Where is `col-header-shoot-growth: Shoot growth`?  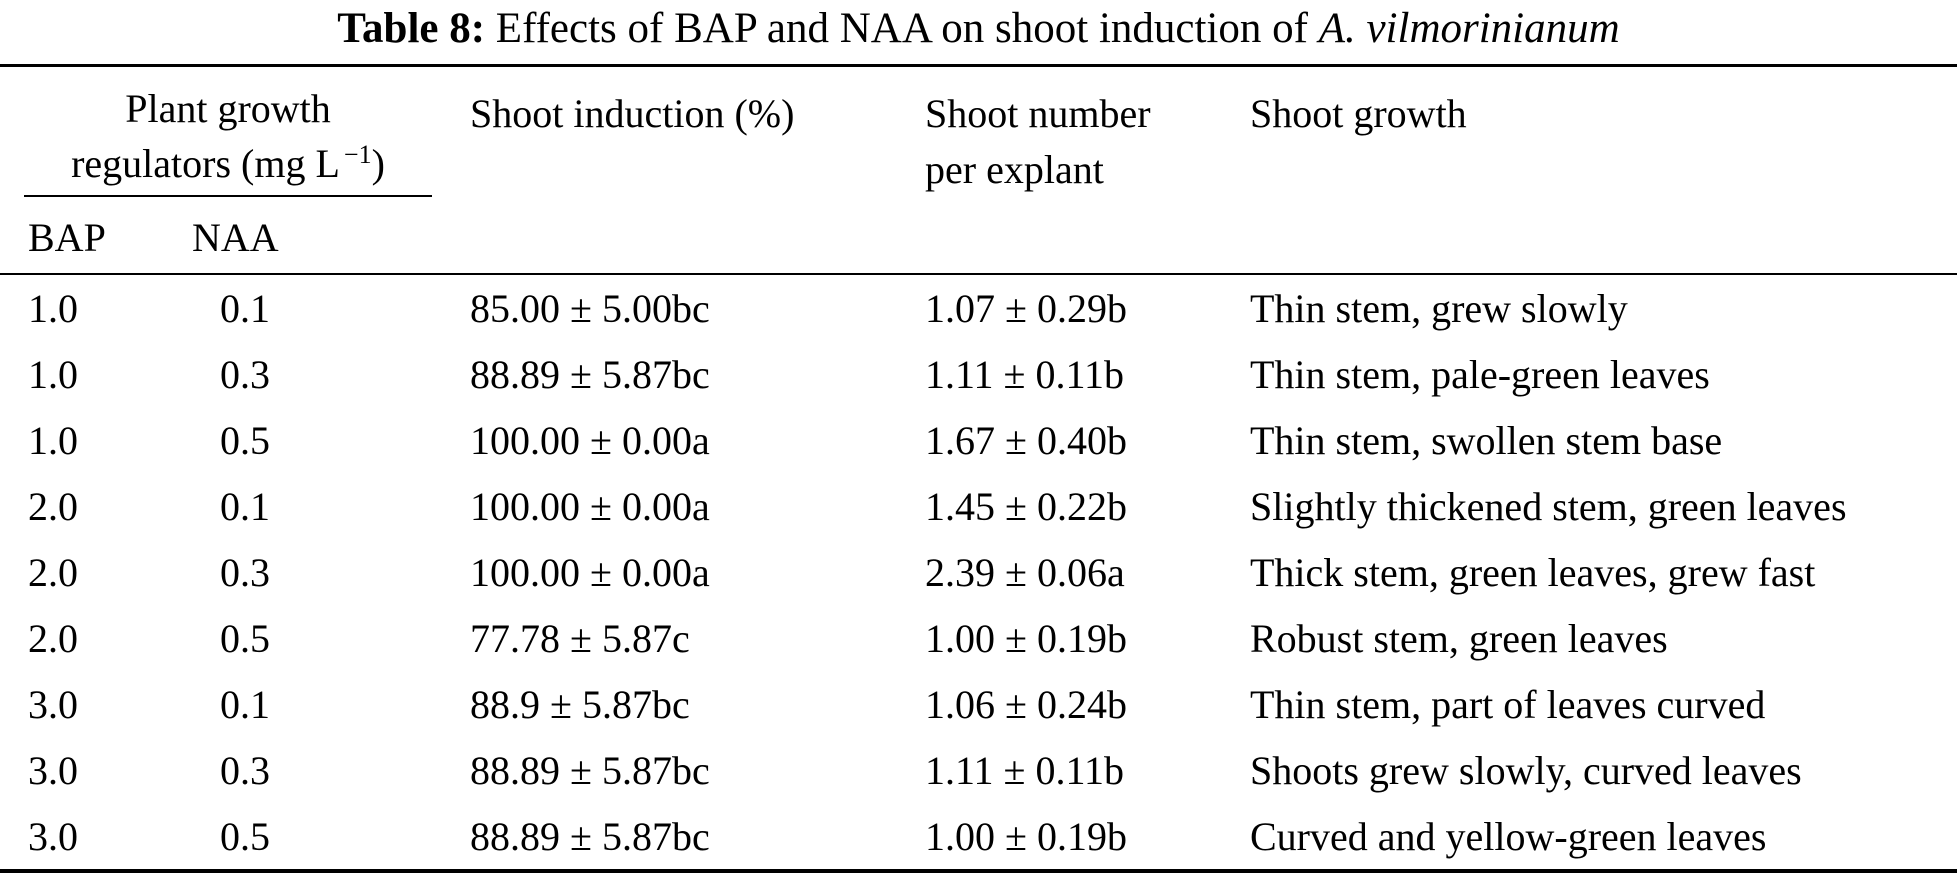
col-header-shoot-growth: Shoot growth is located at coordinates (1603, 170).